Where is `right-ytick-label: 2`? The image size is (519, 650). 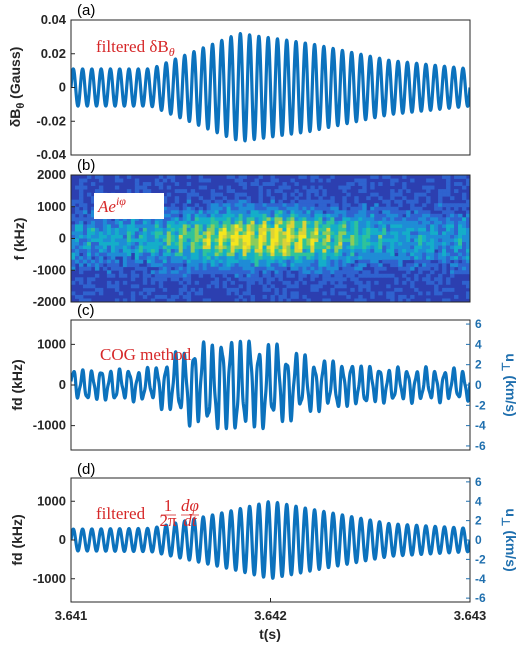
right-ytick-label: 2 is located at coordinates (478, 365).